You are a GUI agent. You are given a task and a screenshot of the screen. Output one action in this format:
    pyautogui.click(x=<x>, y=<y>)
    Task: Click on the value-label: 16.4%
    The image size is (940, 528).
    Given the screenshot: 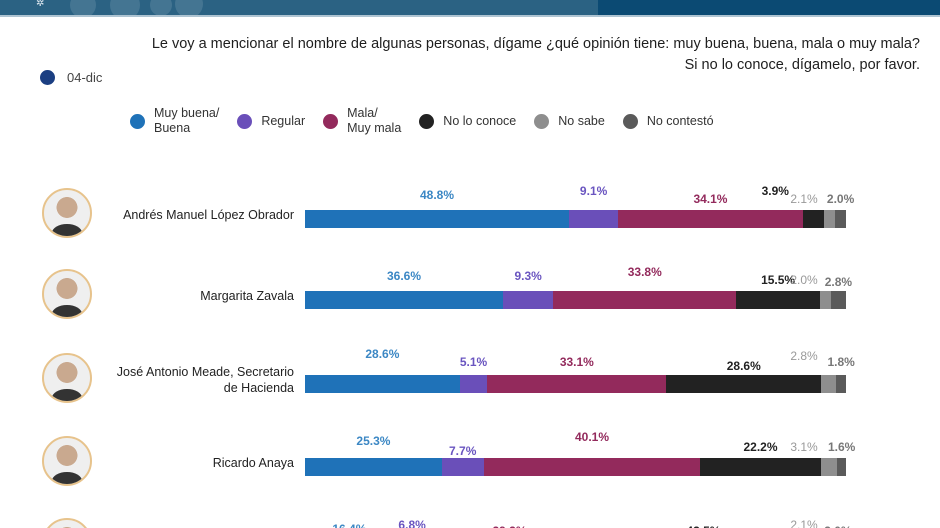 What is the action you would take?
    pyautogui.click(x=349, y=525)
    